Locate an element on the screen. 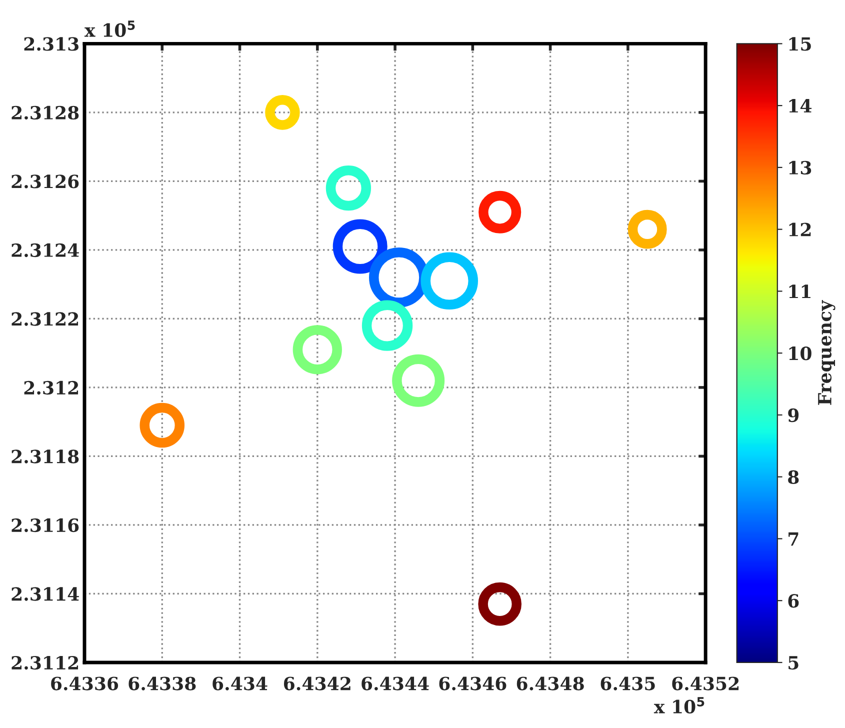 This screenshot has height=728, width=845. y-tick-label: 2.3114 is located at coordinates (45, 594).